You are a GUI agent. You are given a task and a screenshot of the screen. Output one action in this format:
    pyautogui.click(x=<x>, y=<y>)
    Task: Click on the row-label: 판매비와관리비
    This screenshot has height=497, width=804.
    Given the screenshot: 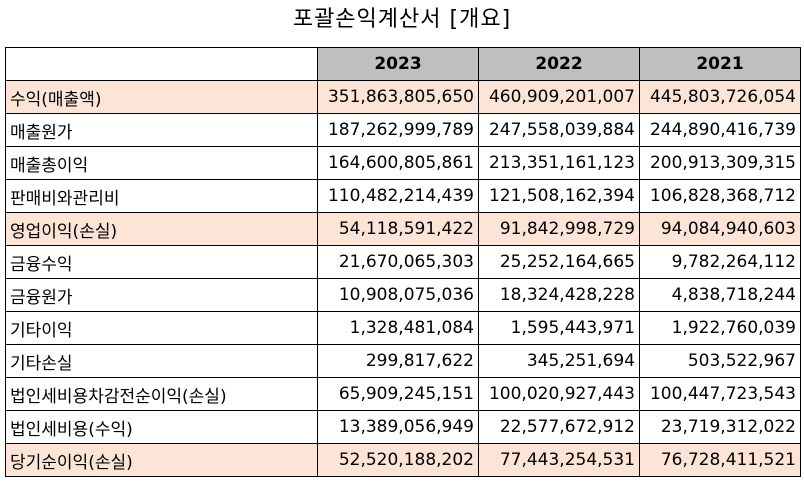 What is the action you would take?
    pyautogui.click(x=161, y=196)
    